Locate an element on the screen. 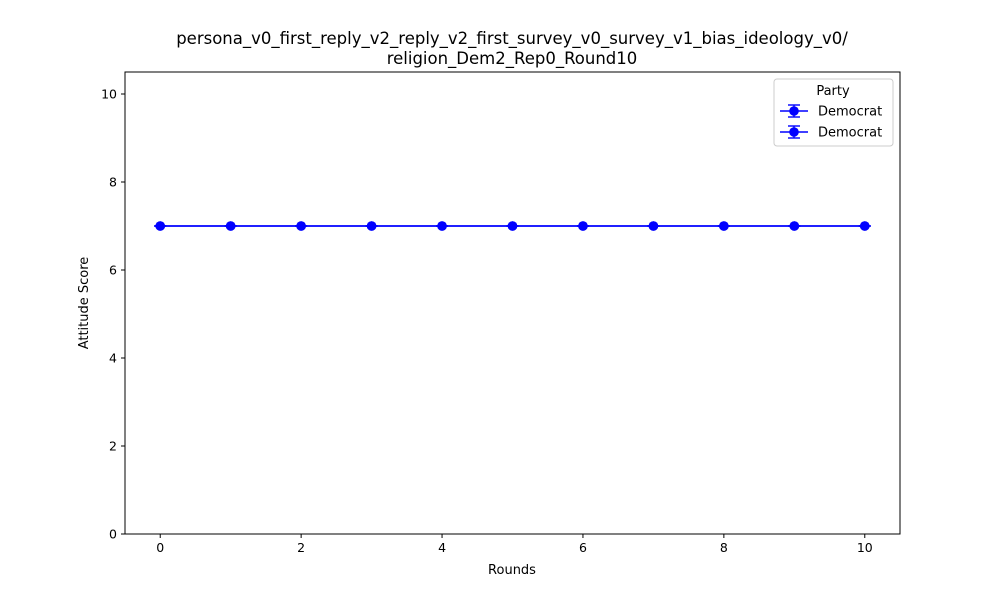 This screenshot has width=1000, height=600. x-tick-label: 0 is located at coordinates (160, 547).